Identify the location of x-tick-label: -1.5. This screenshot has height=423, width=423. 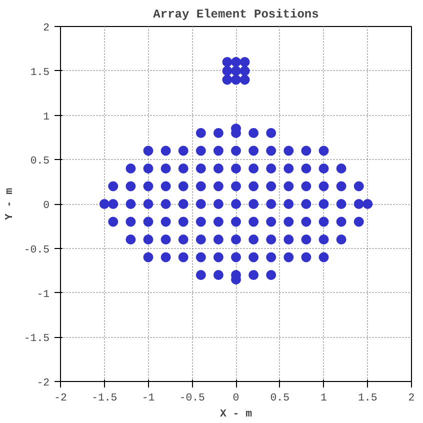
(105, 398).